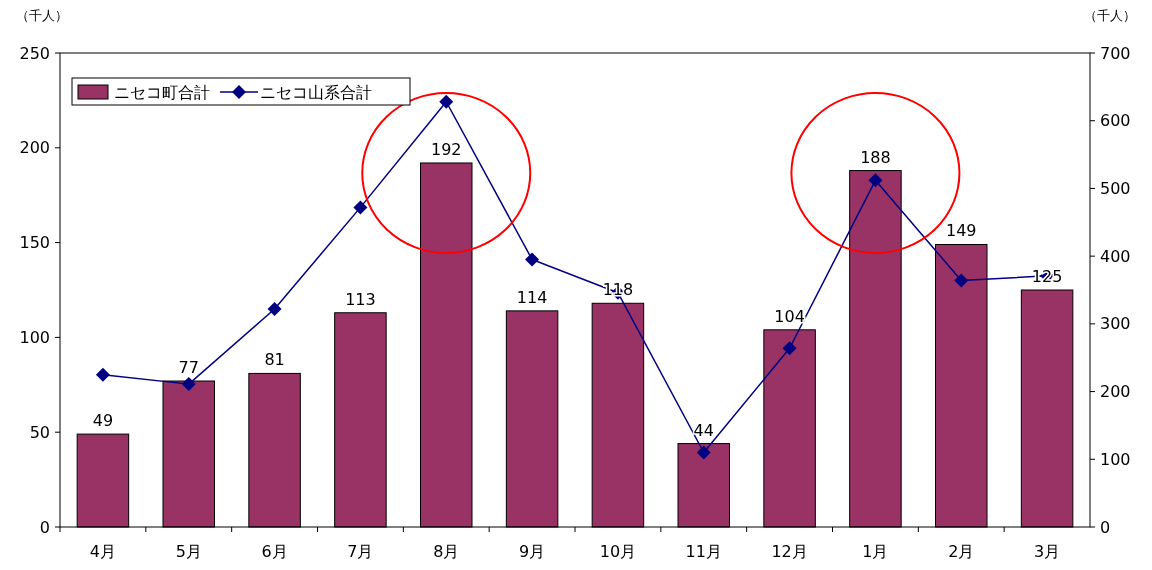 The width and height of the screenshot is (1152, 570). Describe the element at coordinates (39, 432) in the screenshot. I see `y-tick-label: 50` at that location.